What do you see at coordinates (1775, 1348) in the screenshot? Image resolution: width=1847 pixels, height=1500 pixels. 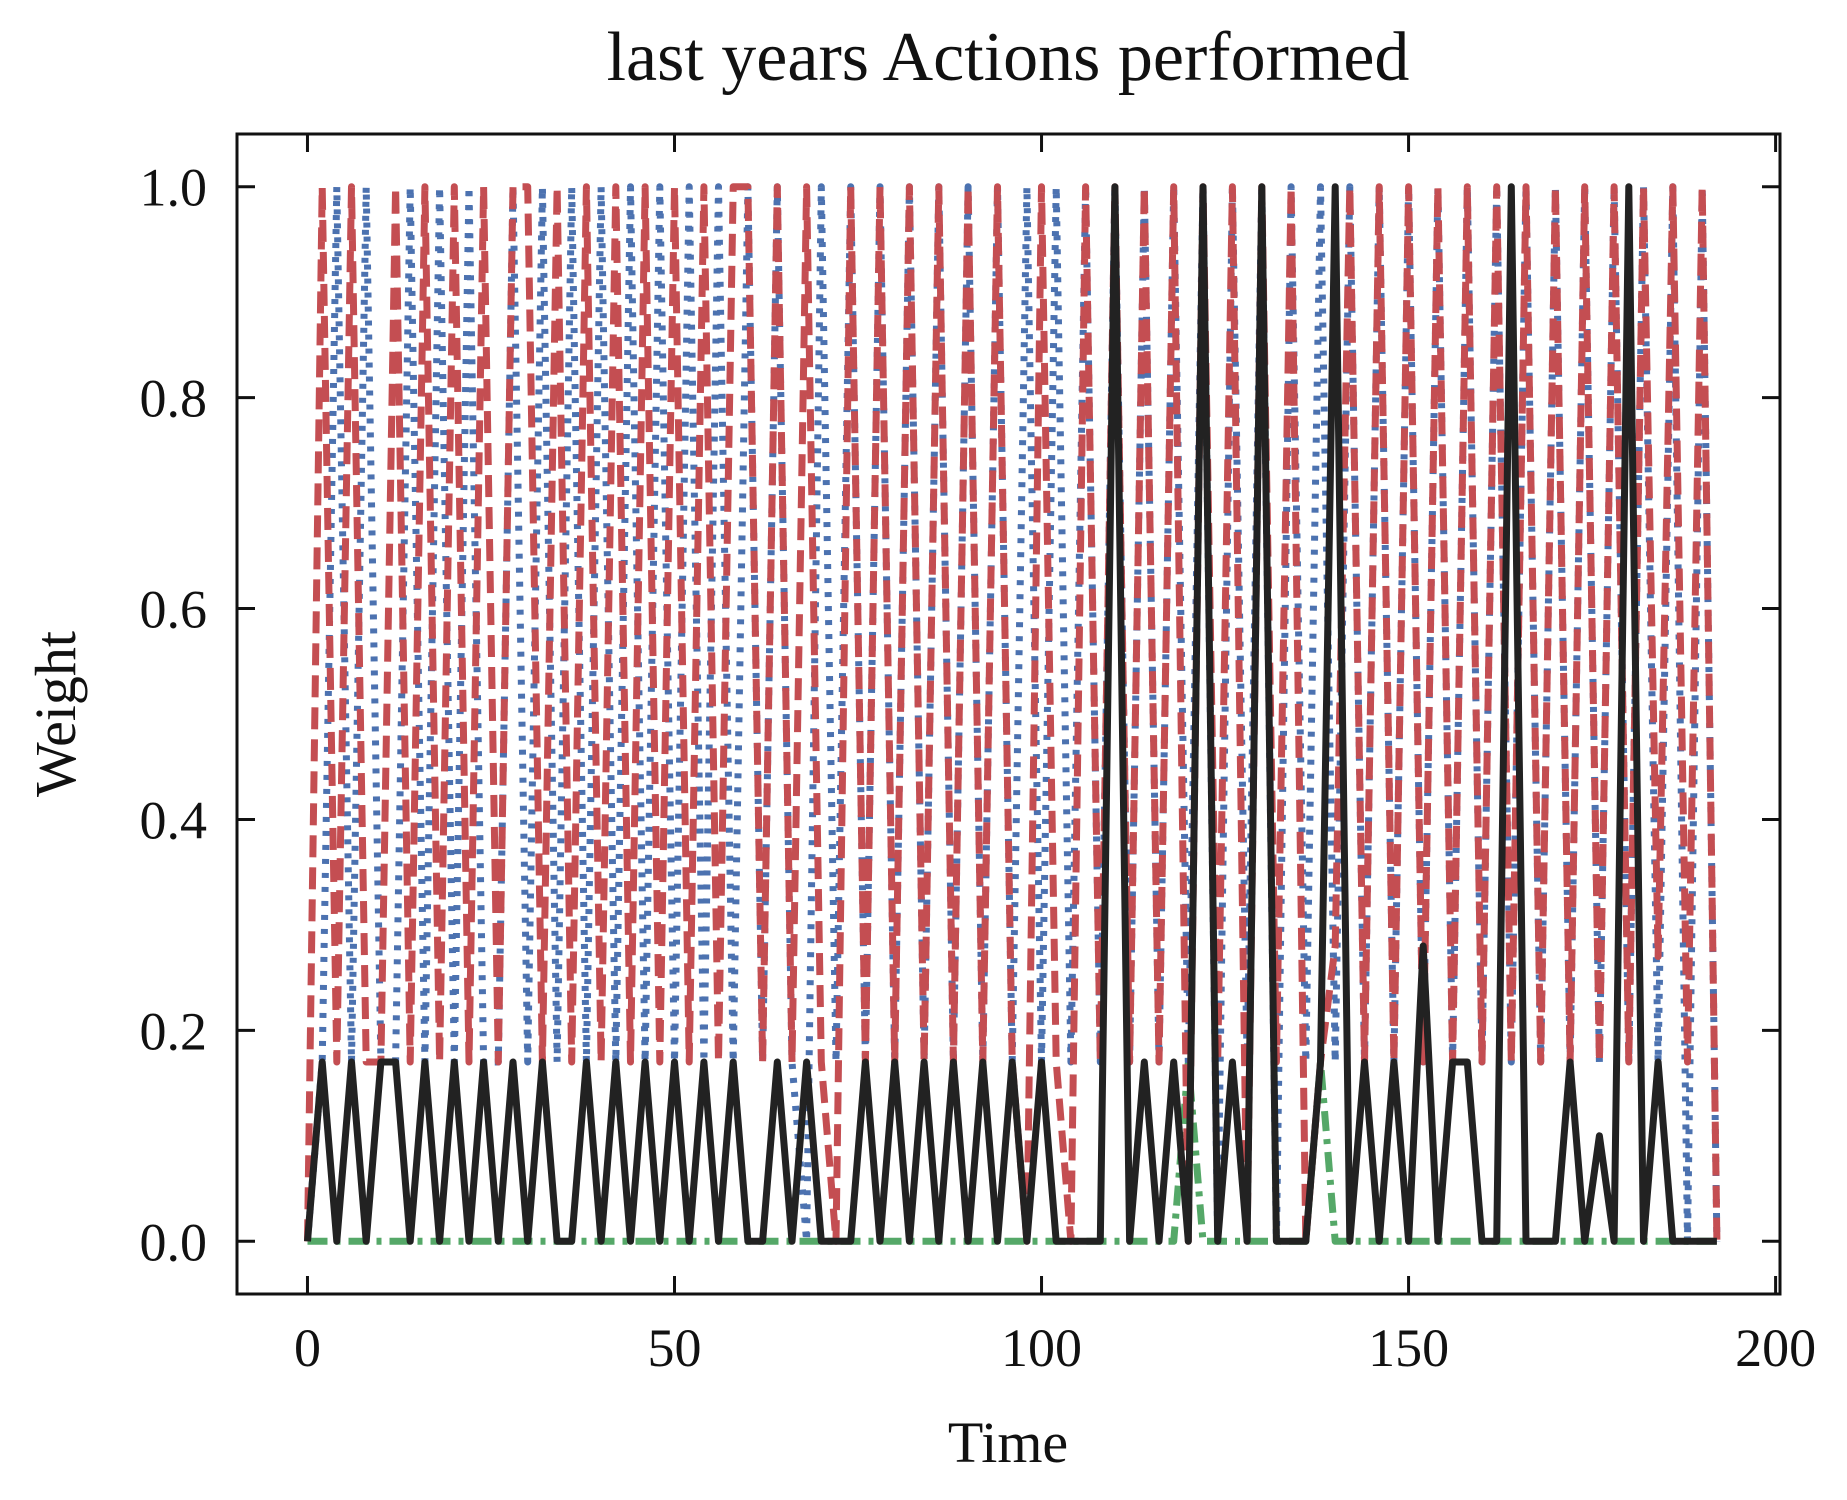 I see `x-tick-label: 200` at bounding box center [1775, 1348].